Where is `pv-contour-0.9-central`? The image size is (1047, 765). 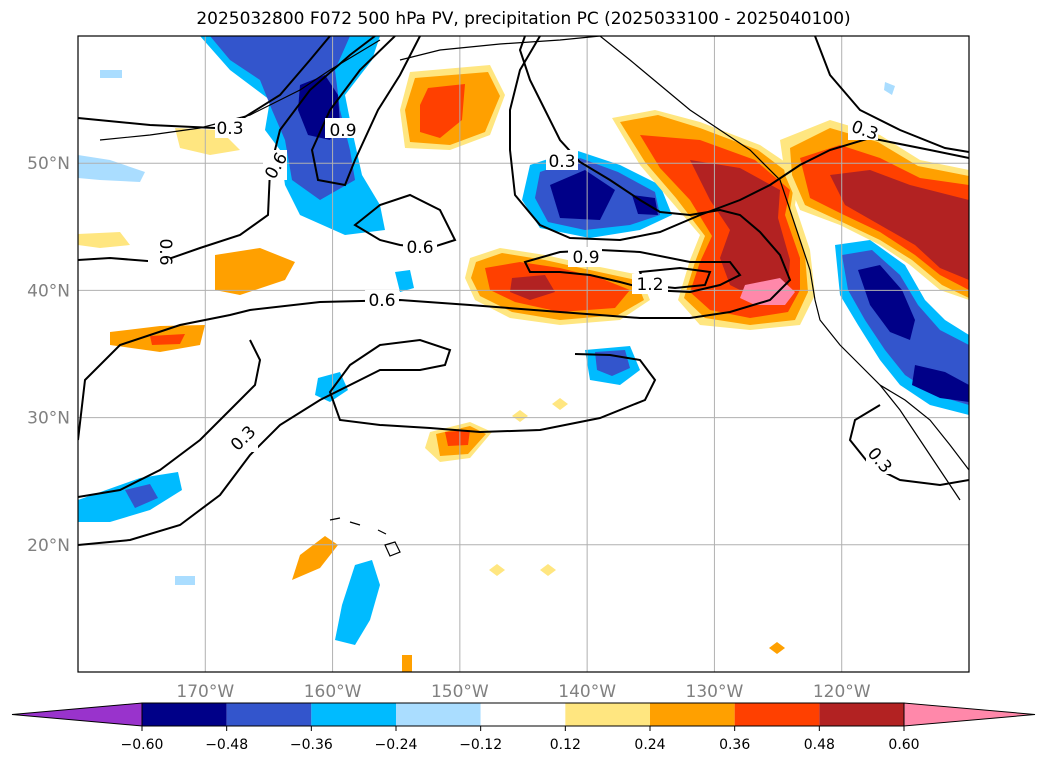 pv-contour-0.9-central is located at coordinates (632, 271).